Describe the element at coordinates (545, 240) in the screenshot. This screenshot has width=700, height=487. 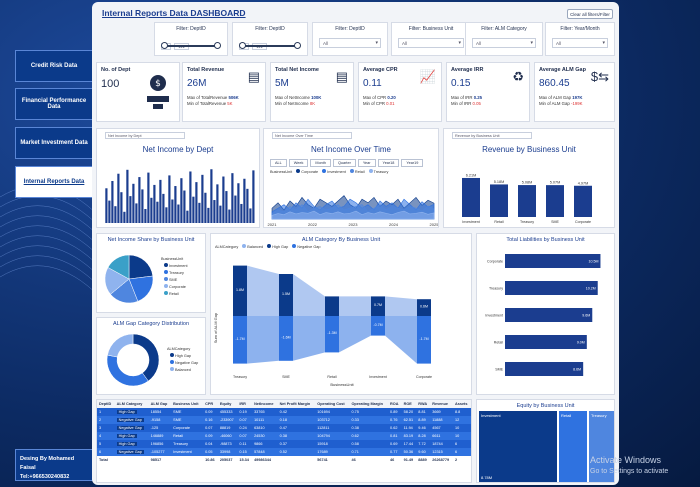
I see `chart-title: Total Liabilities by Business Unit` at that location.